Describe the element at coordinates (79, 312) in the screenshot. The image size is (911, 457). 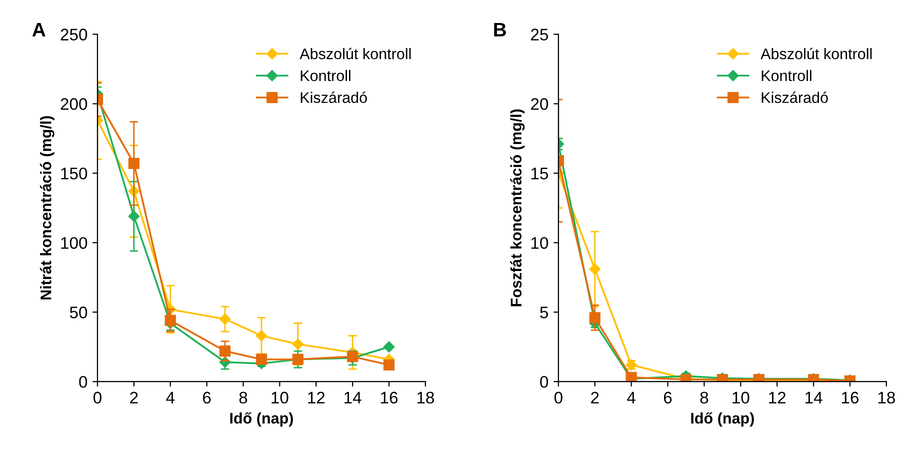
I see `y-tick-label: 50` at that location.